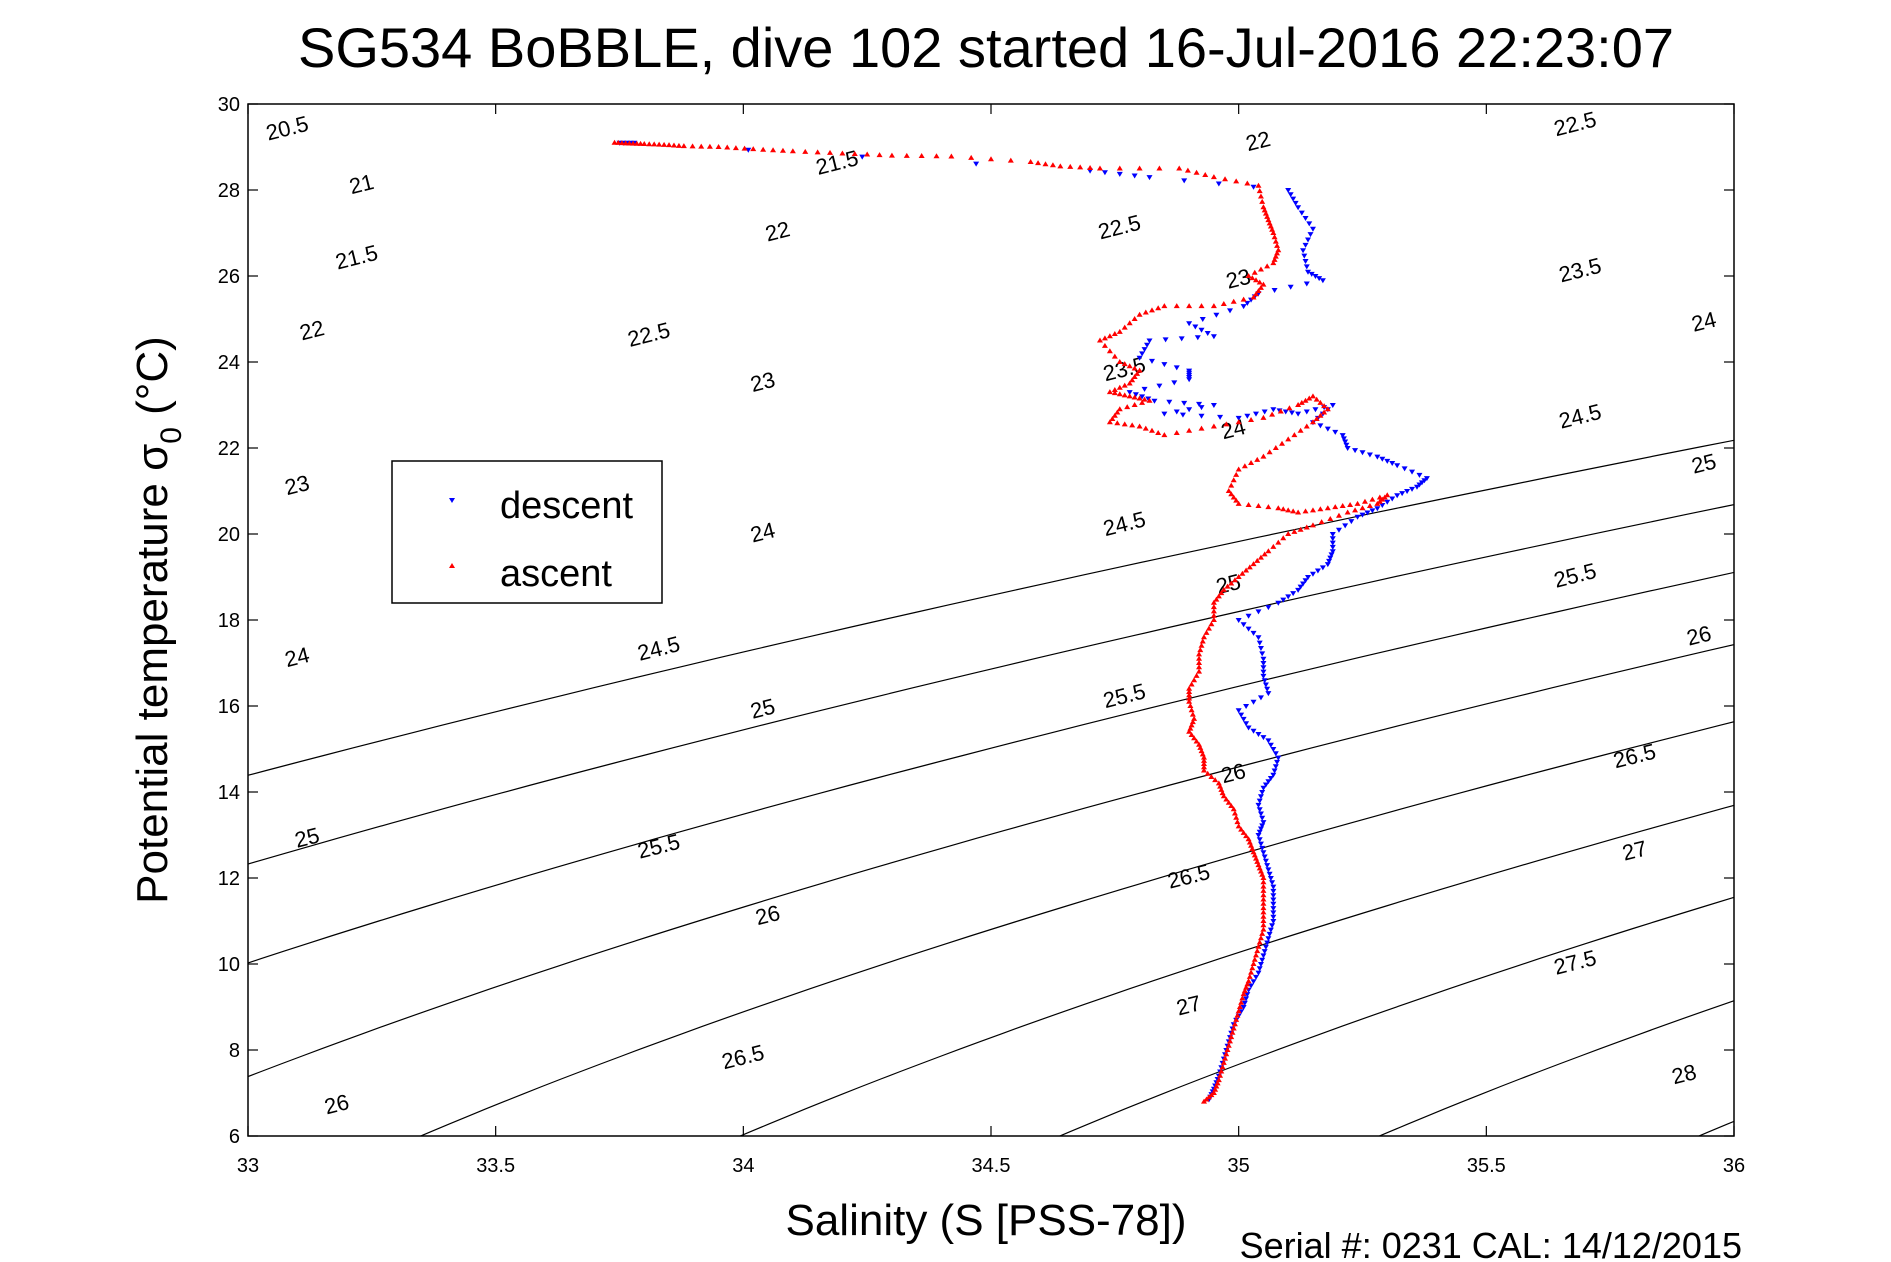  What do you see at coordinates (1555, 1068) in the screenshot?
I see `contour-line` at bounding box center [1555, 1068].